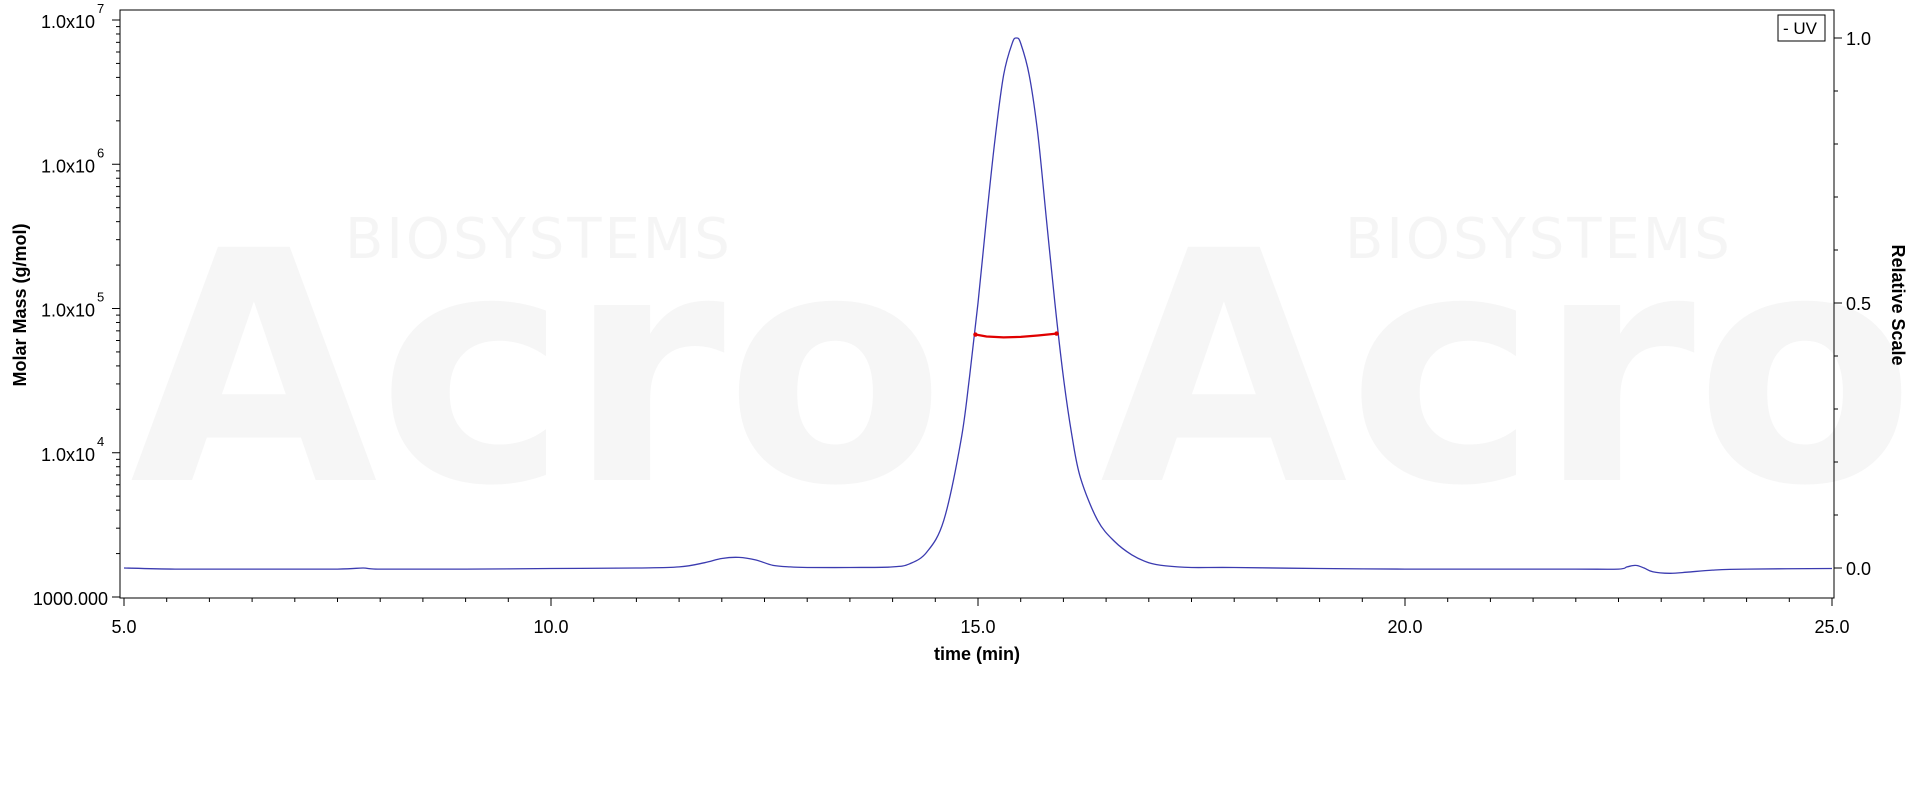 This screenshot has width=1920, height=812. Describe the element at coordinates (977, 654) in the screenshot. I see `x-axis-title: time (min)` at that location.